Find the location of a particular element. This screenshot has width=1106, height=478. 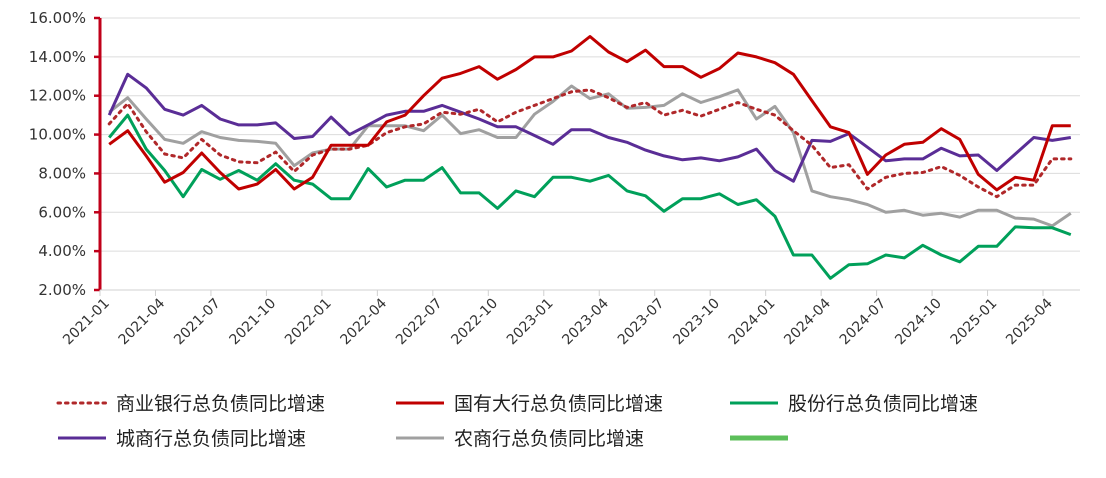

x-tick-label: 2024-10 is located at coordinates (918, 322).